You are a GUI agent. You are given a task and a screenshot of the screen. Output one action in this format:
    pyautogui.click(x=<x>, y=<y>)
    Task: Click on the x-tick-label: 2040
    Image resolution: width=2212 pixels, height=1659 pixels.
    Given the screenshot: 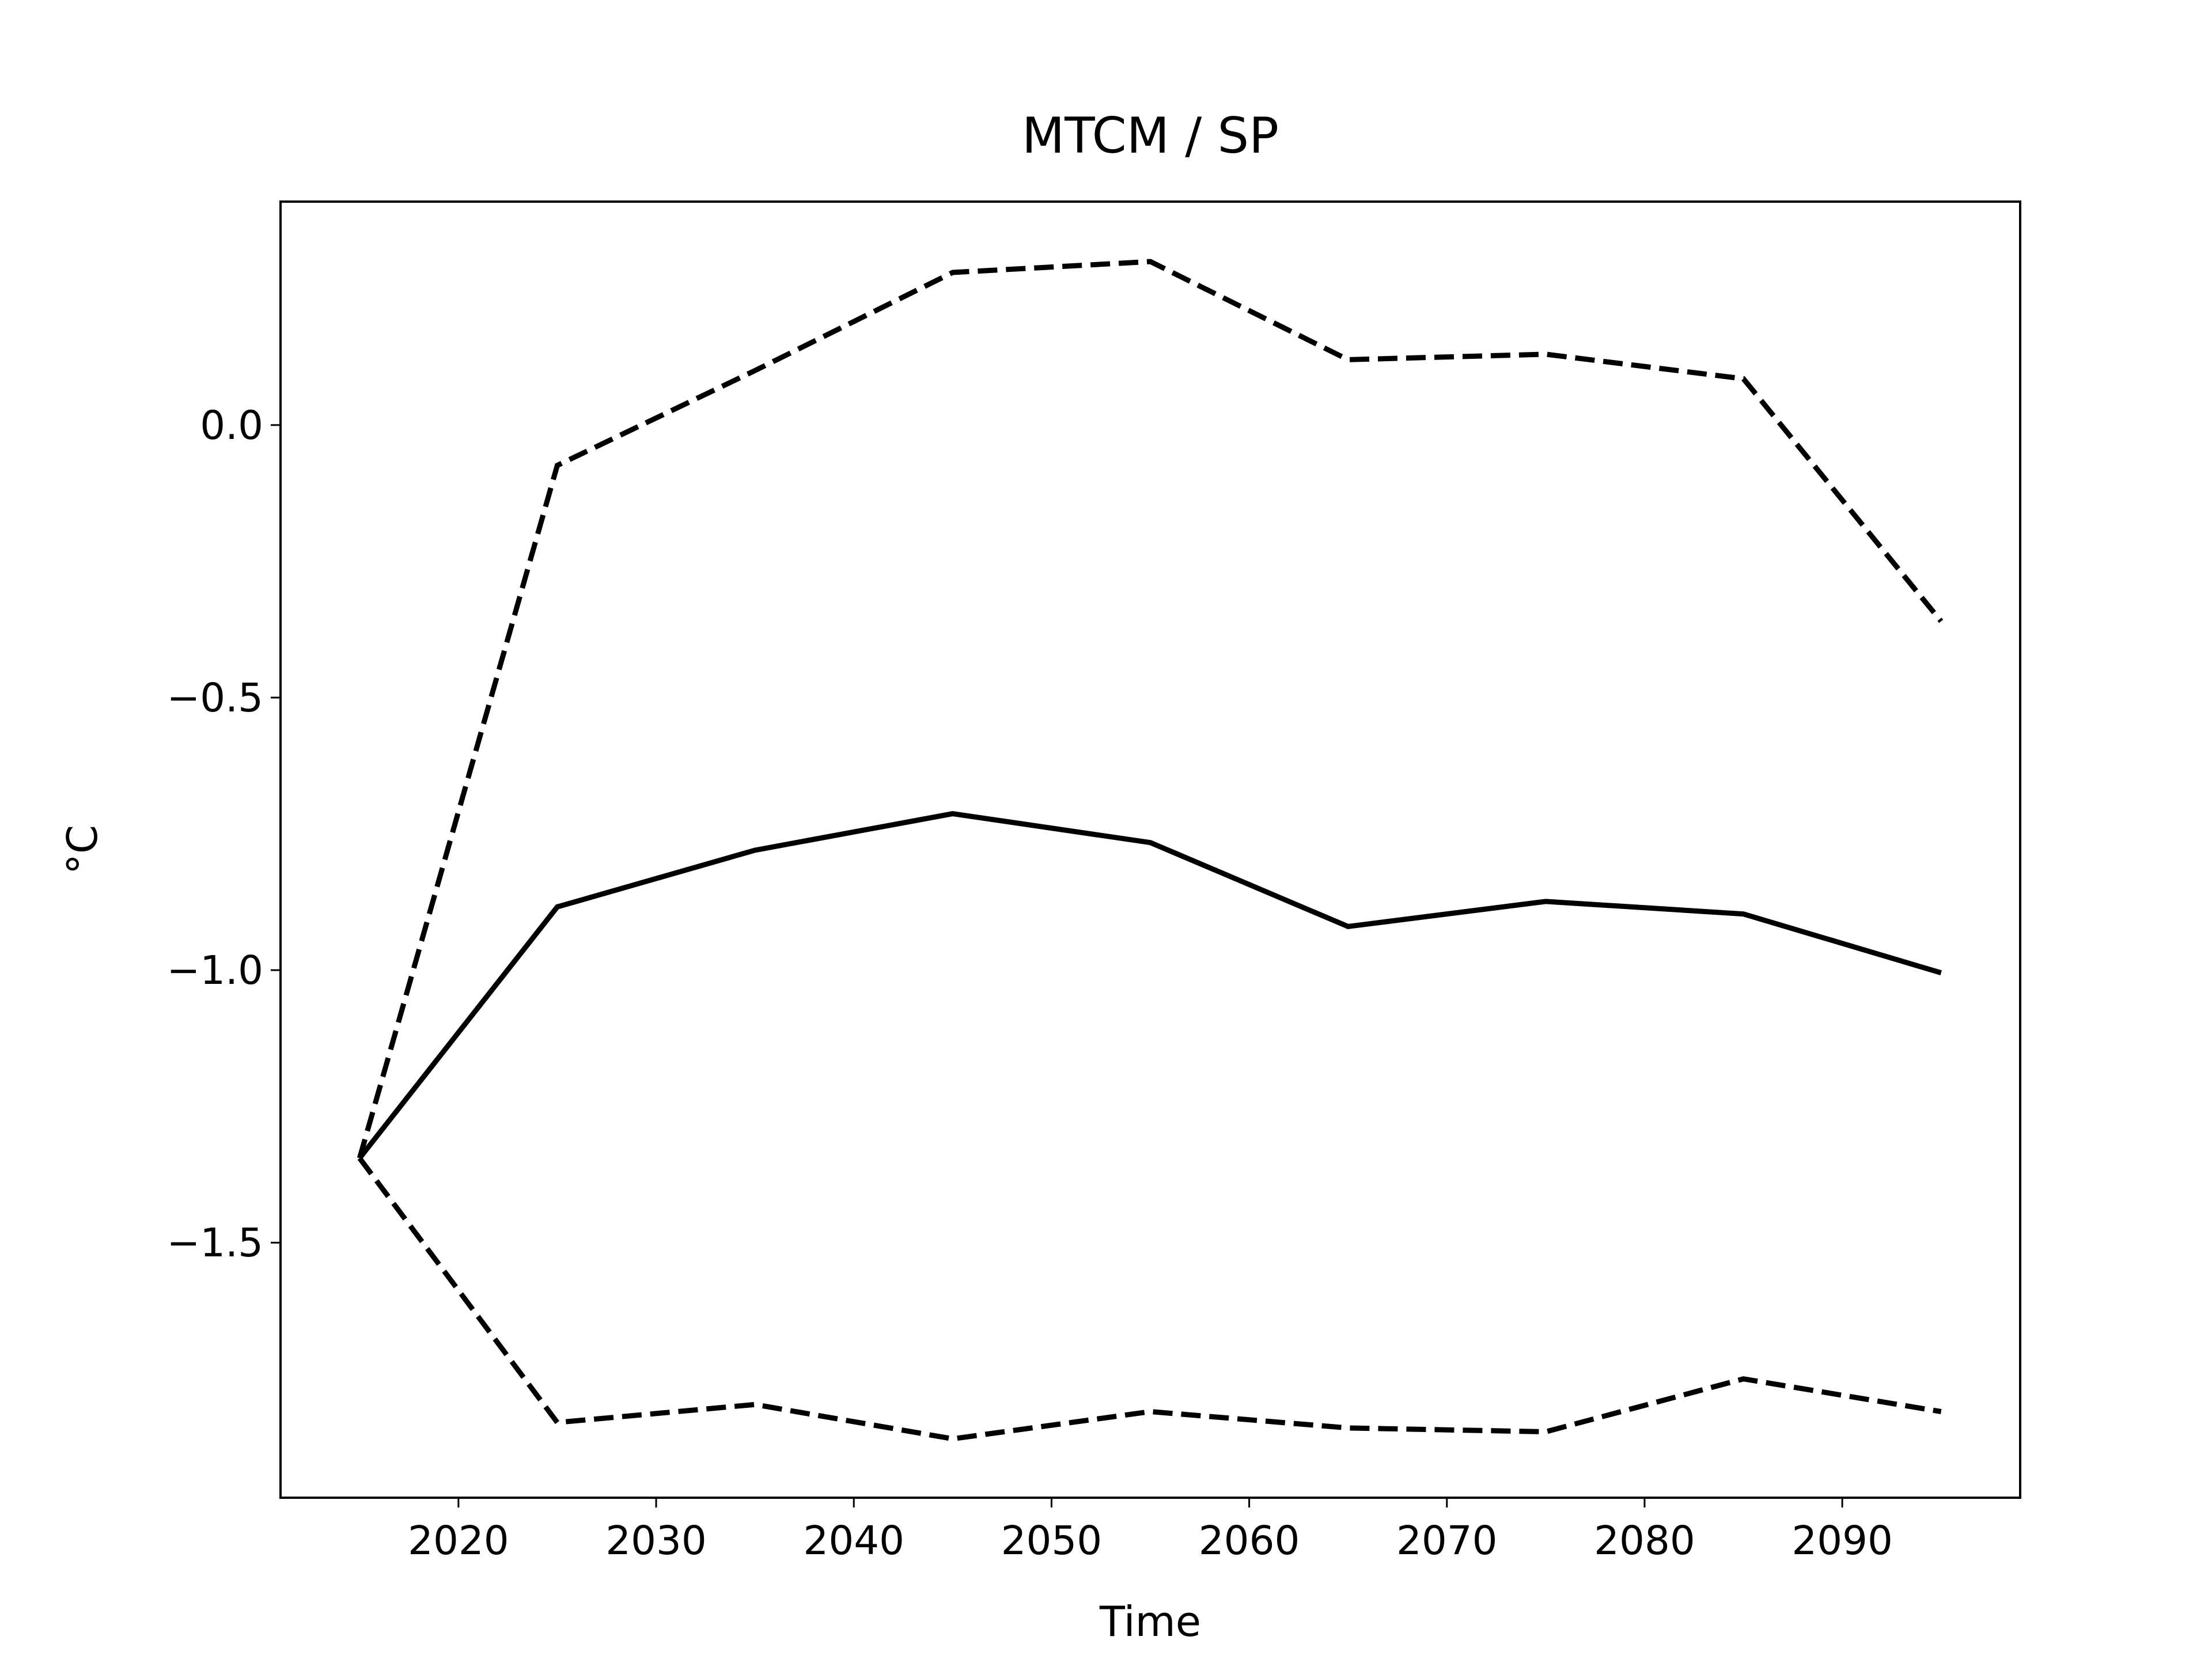 What is the action you would take?
    pyautogui.click(x=853, y=1541)
    